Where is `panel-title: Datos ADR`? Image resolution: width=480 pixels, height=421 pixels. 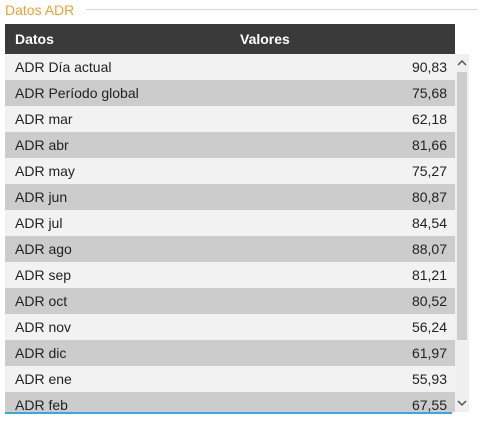 panel-title: Datos ADR is located at coordinates (40, 10).